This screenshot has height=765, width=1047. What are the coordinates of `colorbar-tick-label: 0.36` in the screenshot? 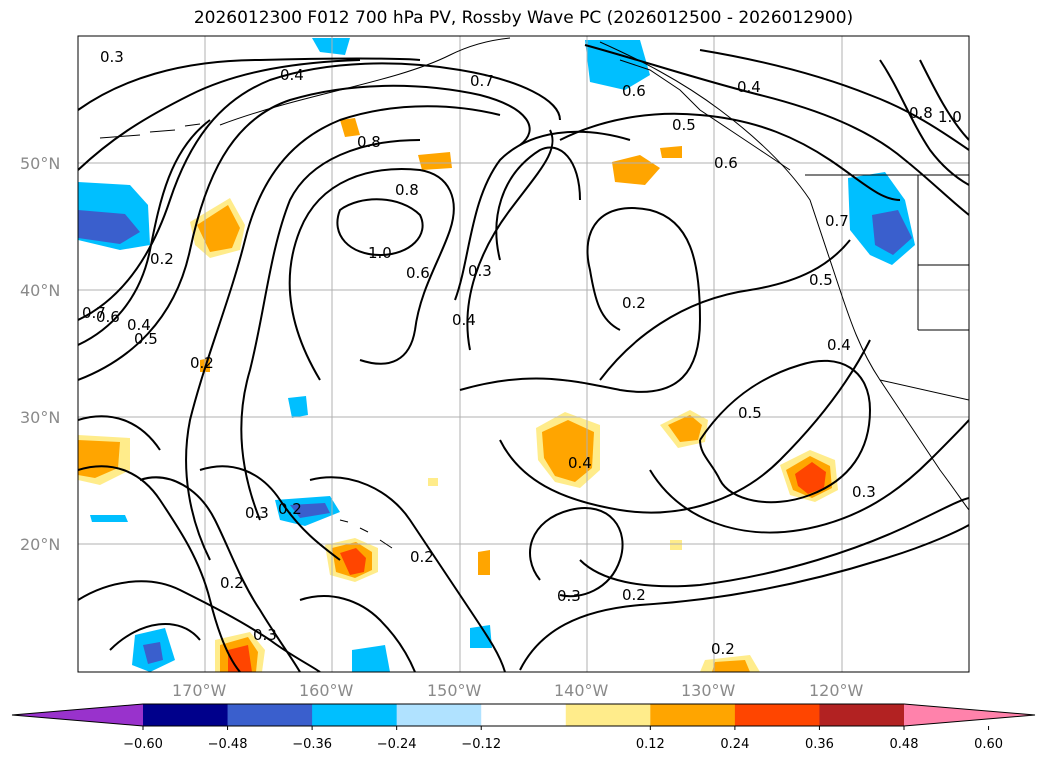 It's located at (819, 744).